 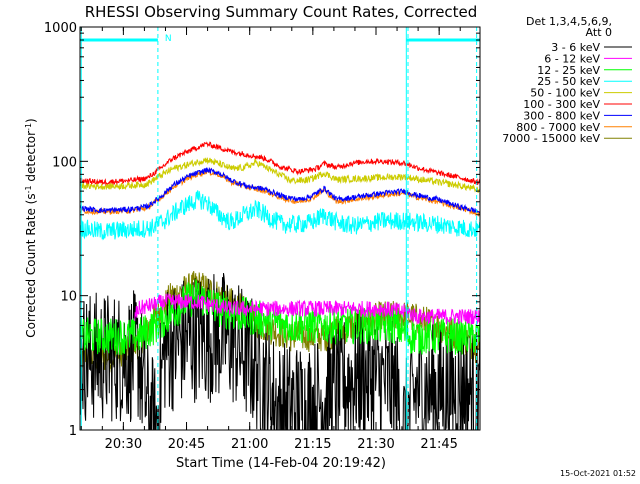 I want to click on x-tick-label: 21:45, so click(x=438, y=444).